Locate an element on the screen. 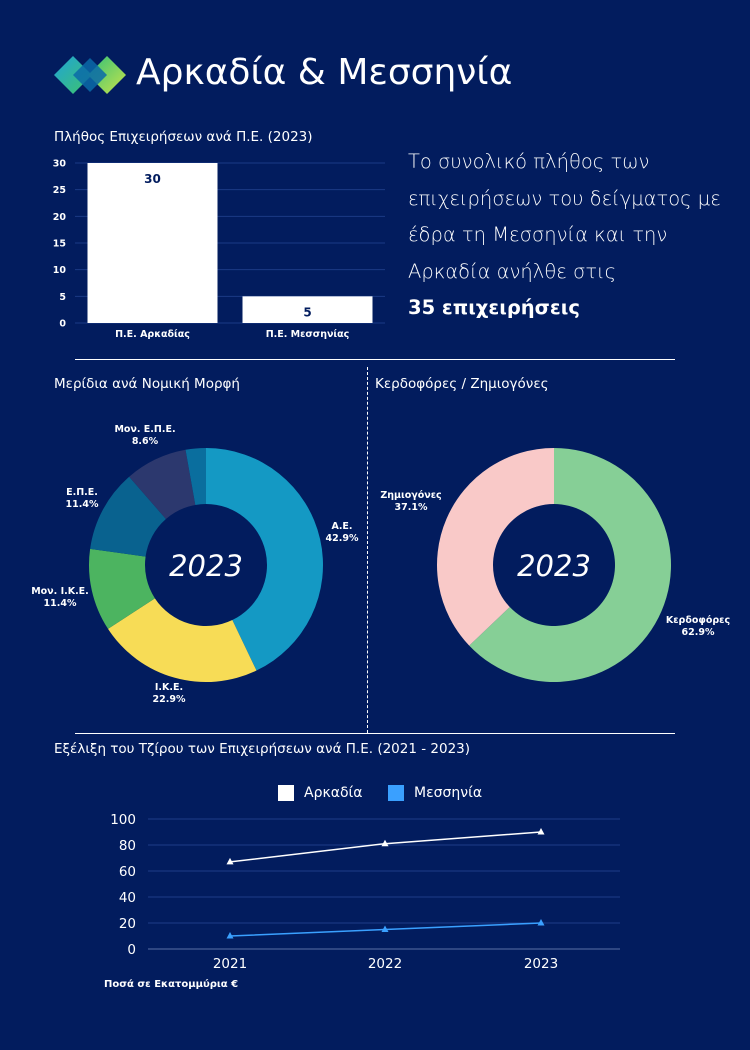 The height and width of the screenshot is (1050, 750). y-tick-label: 40 is located at coordinates (127, 898).